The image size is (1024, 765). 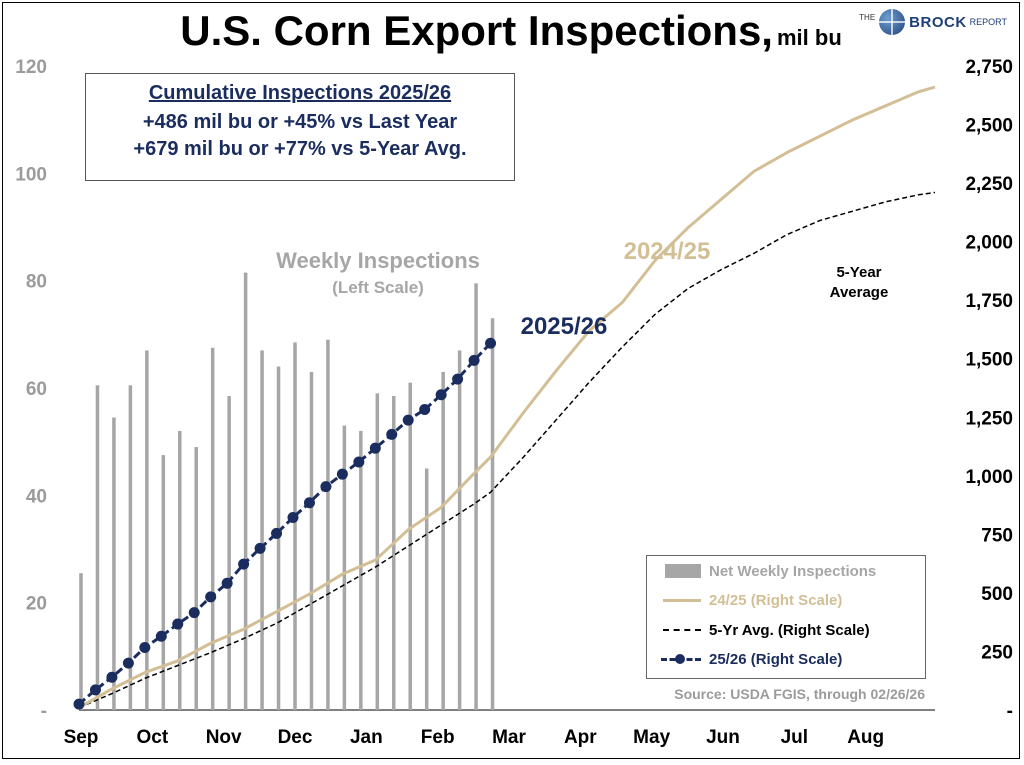 What do you see at coordinates (776, 659) in the screenshot?
I see `legend-label-2526: 25/26 (Right Scale)` at bounding box center [776, 659].